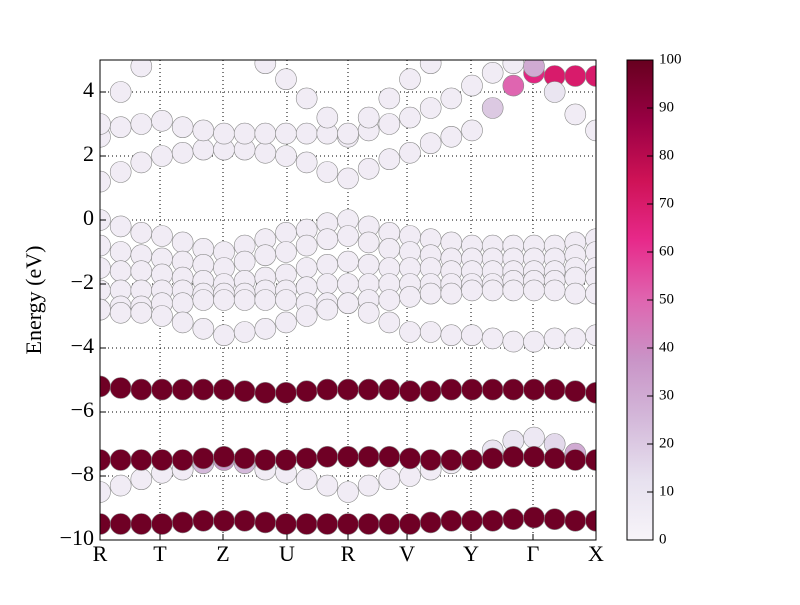 The width and height of the screenshot is (800, 605). Describe the element at coordinates (100, 553) in the screenshot. I see `x-tick-label: R` at that location.